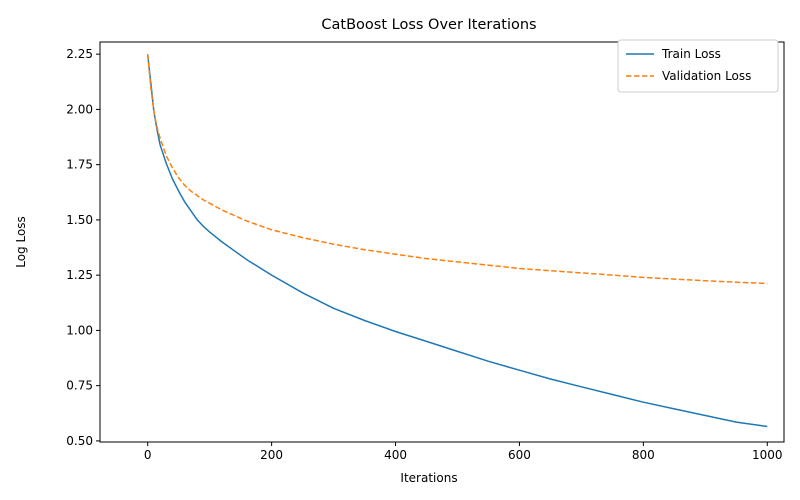  What do you see at coordinates (428, 478) in the screenshot?
I see `x-axis-title: Iterations` at bounding box center [428, 478].